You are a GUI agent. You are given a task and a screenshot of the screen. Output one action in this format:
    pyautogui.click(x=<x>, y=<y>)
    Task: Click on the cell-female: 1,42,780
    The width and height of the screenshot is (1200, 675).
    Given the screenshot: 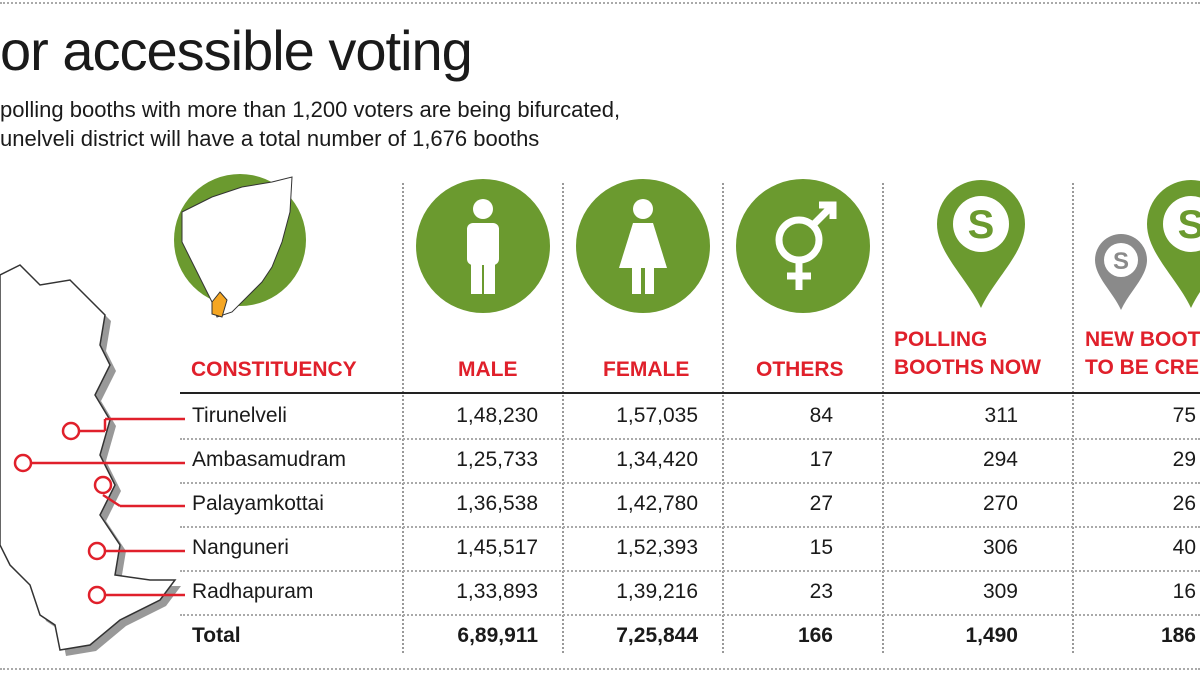 What is the action you would take?
    pyautogui.click(x=657, y=503)
    